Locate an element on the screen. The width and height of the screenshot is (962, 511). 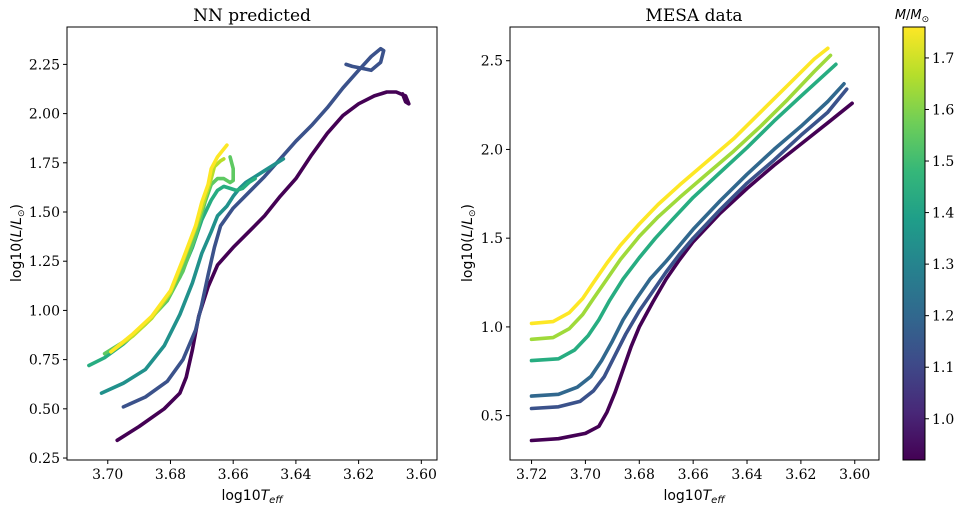
colorbar-tick-label: 1.2 is located at coordinates (943, 317).